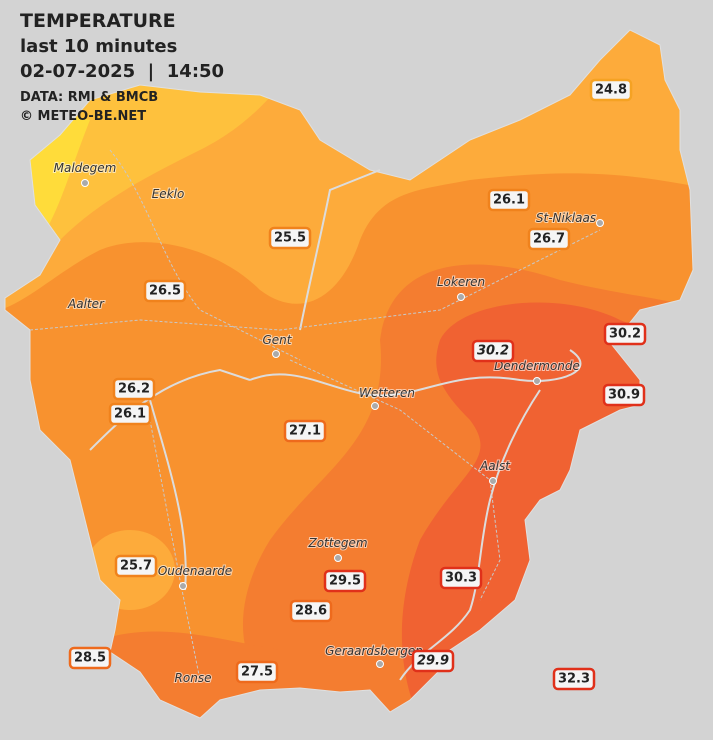  I want to click on station-reading: 25.7, so click(136, 566).